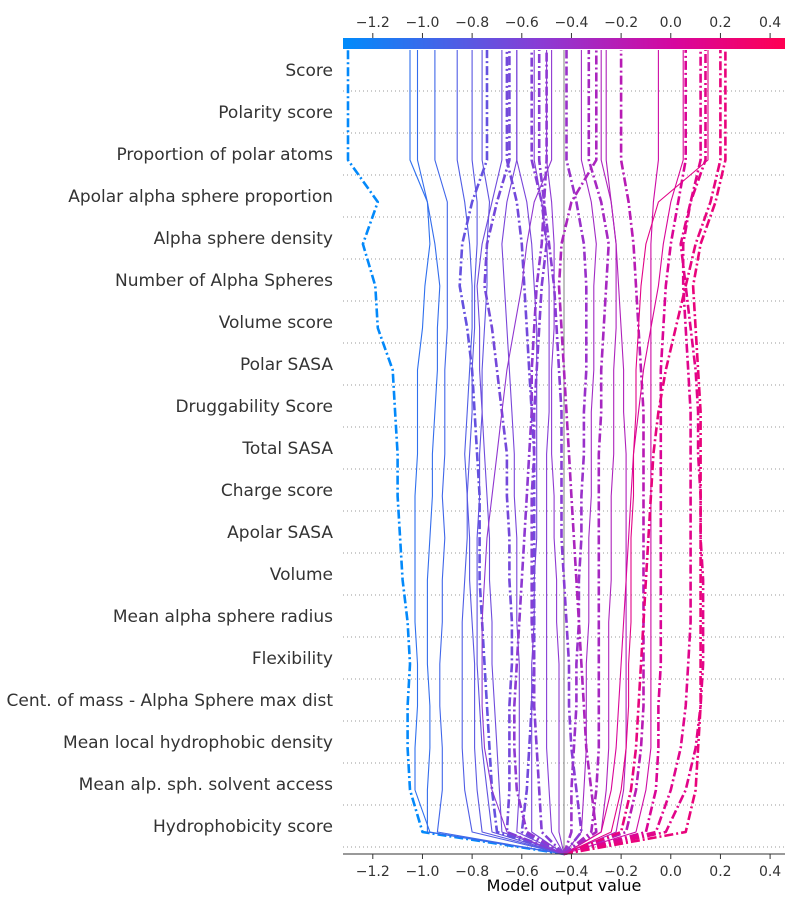  What do you see at coordinates (286, 365) in the screenshot?
I see `feature-label: Polar SASA` at bounding box center [286, 365].